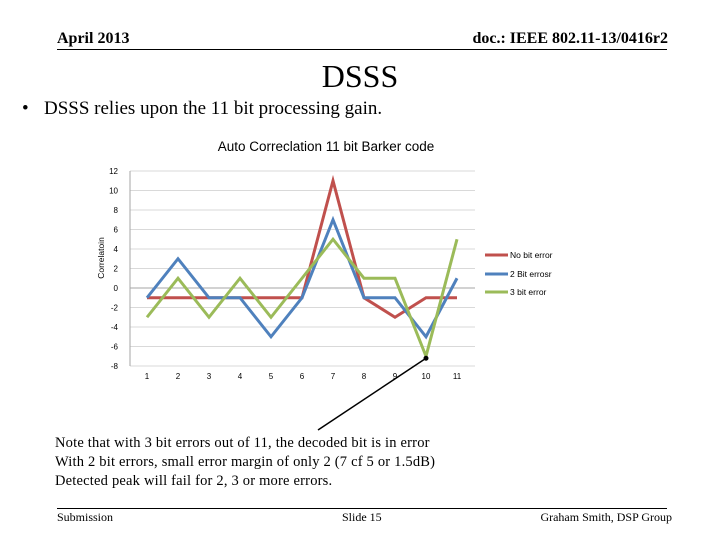  Describe the element at coordinates (326, 146) in the screenshot. I see `chart-title: Auto Correclation 11 bit Barker code` at that location.